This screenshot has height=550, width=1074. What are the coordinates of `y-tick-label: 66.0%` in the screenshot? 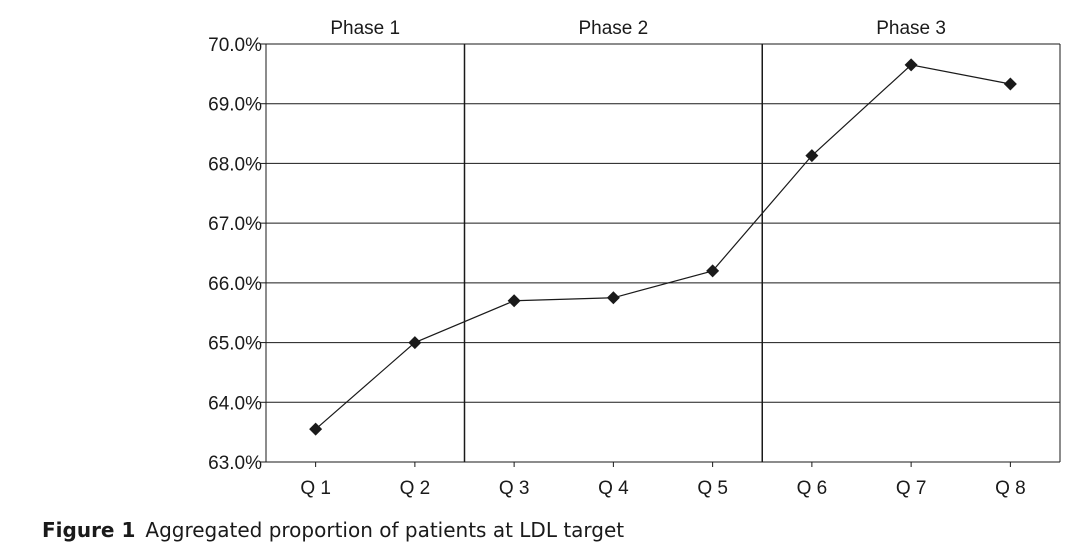 It's located at (235, 284).